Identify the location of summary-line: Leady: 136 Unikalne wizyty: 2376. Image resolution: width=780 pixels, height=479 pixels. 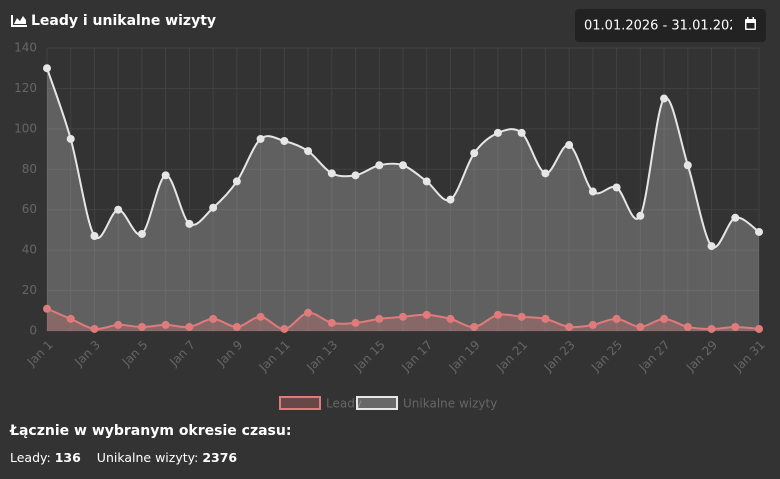
(123, 457).